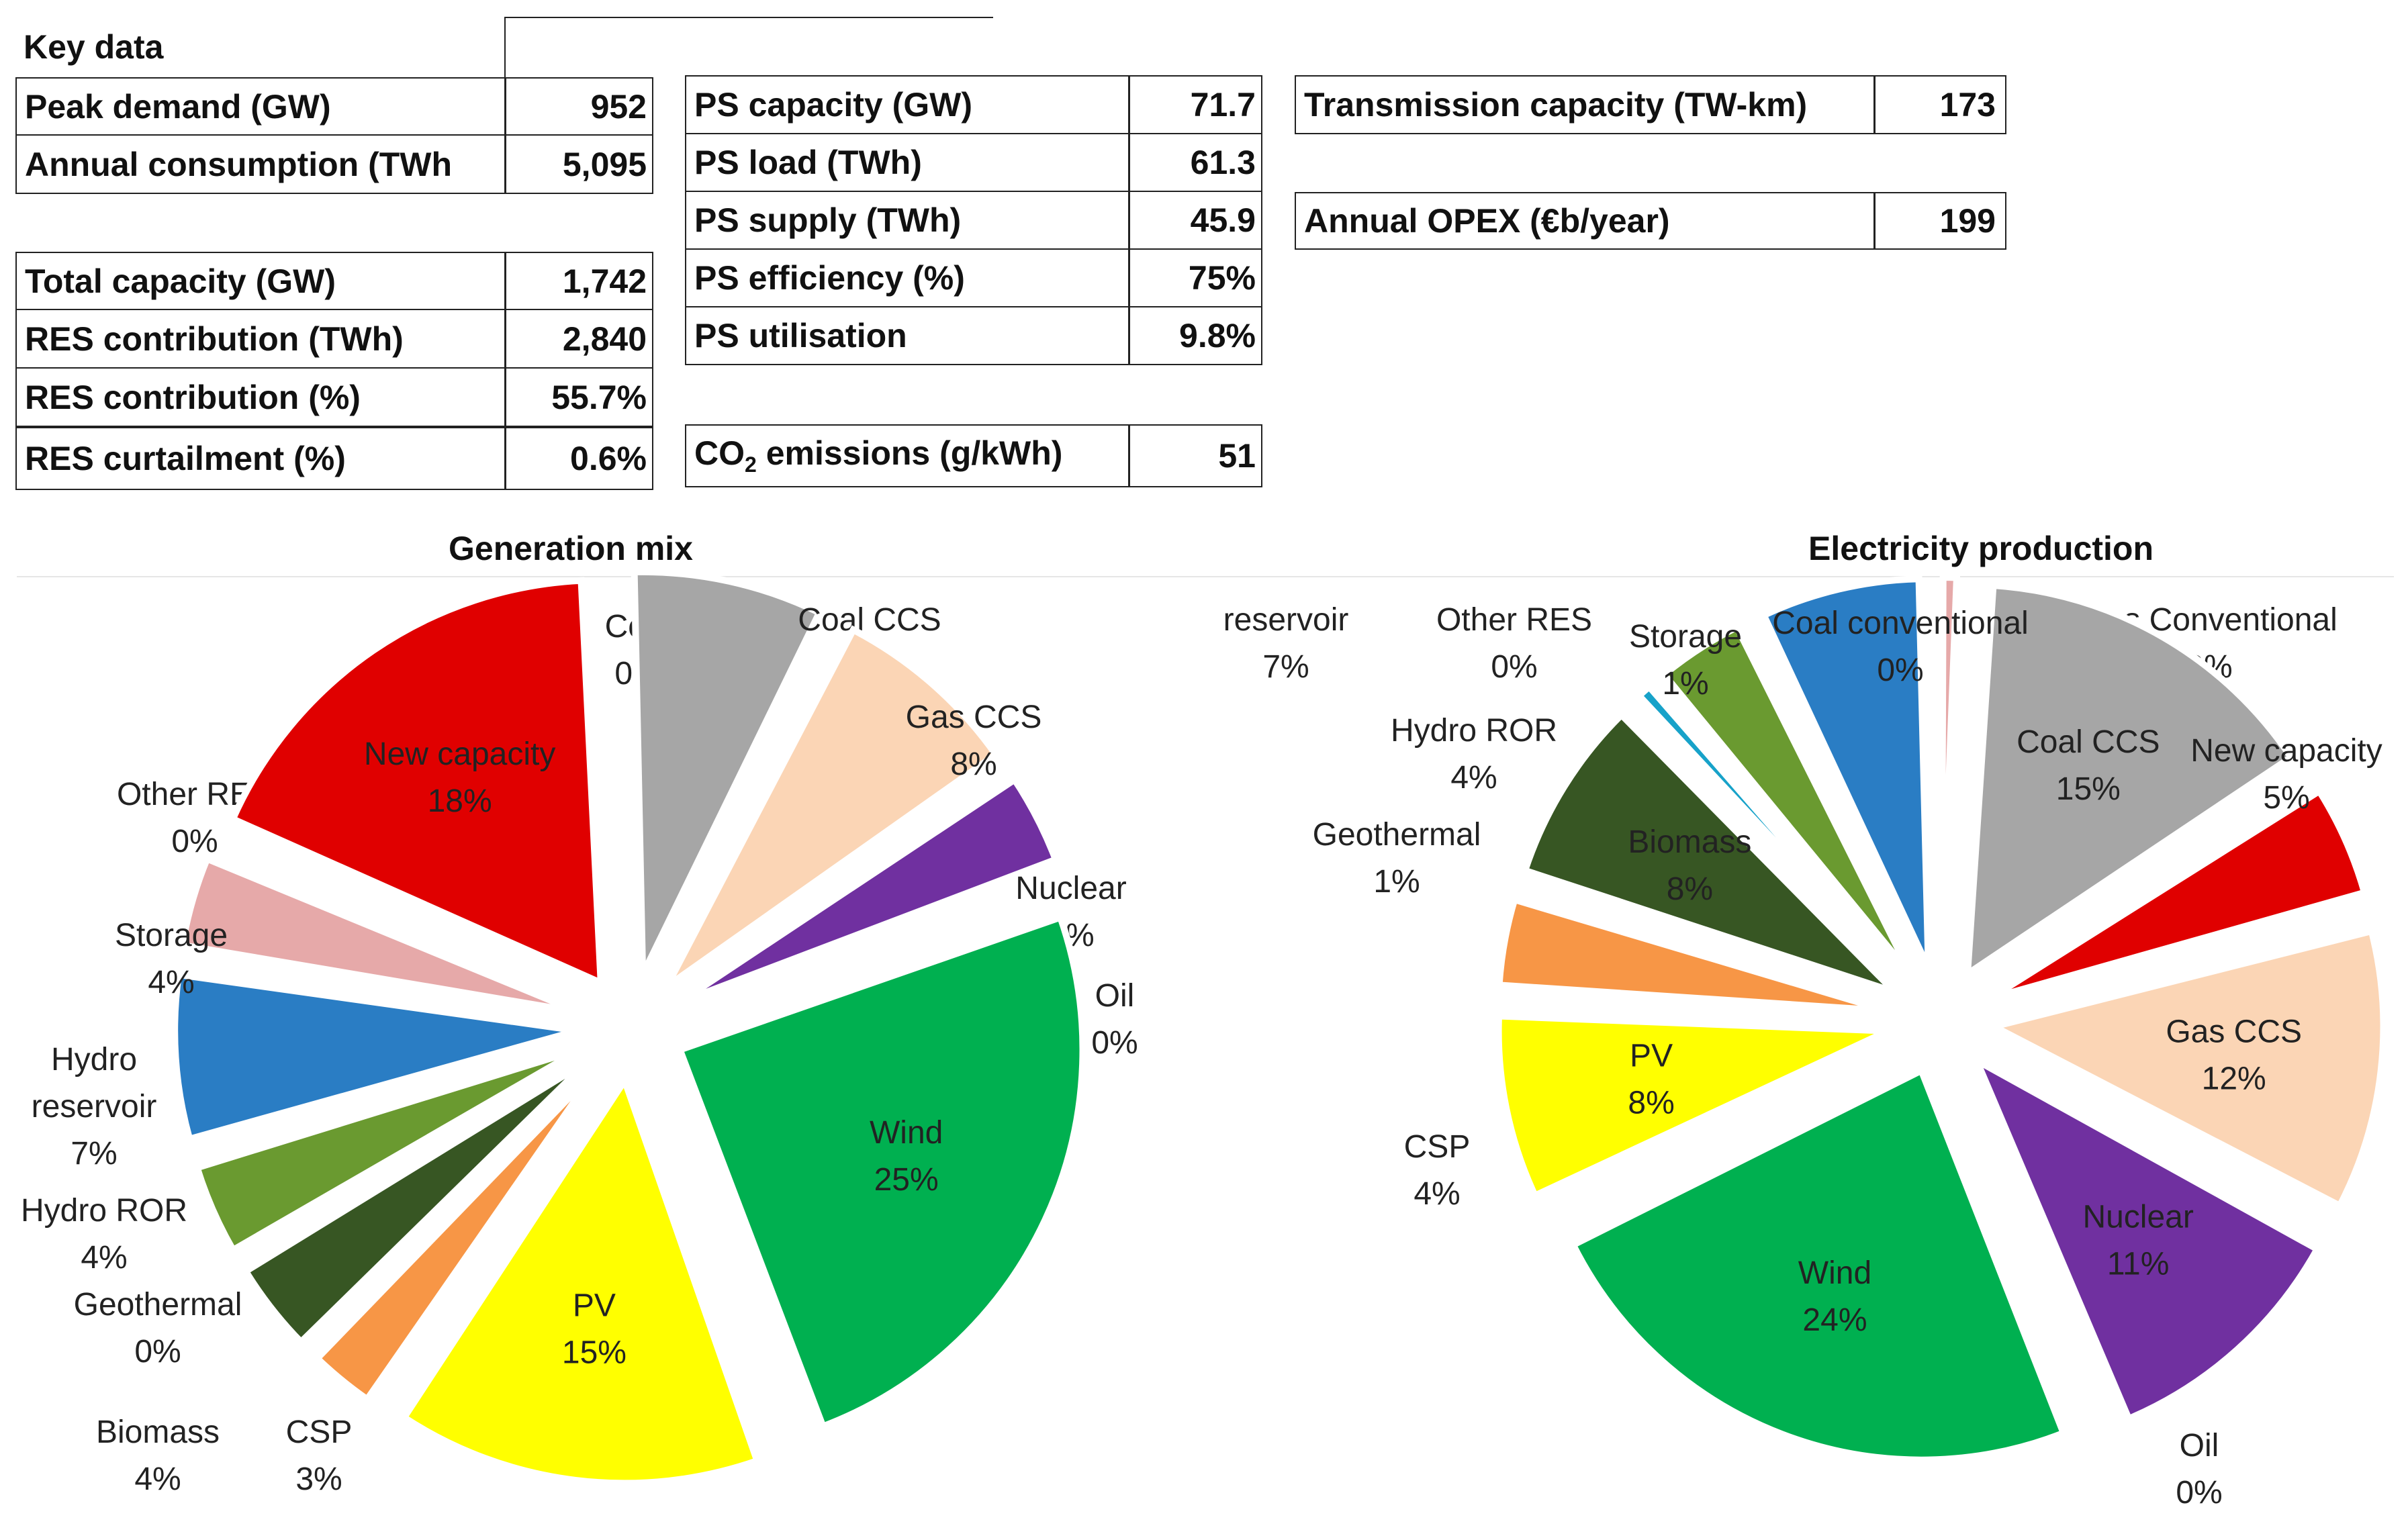 The width and height of the screenshot is (2408, 1536). Describe the element at coordinates (1223, 162) in the screenshot. I see `row-value: 61.3` at that location.